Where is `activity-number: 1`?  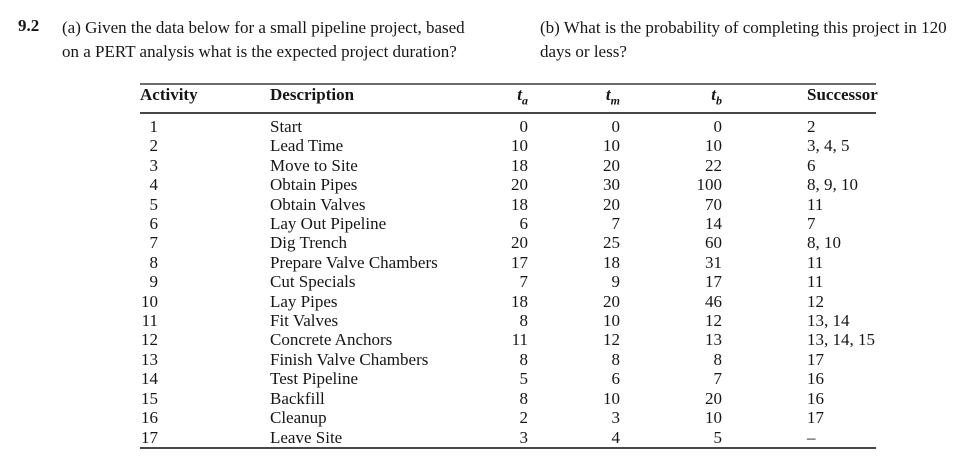 activity-number: 1 is located at coordinates (154, 126).